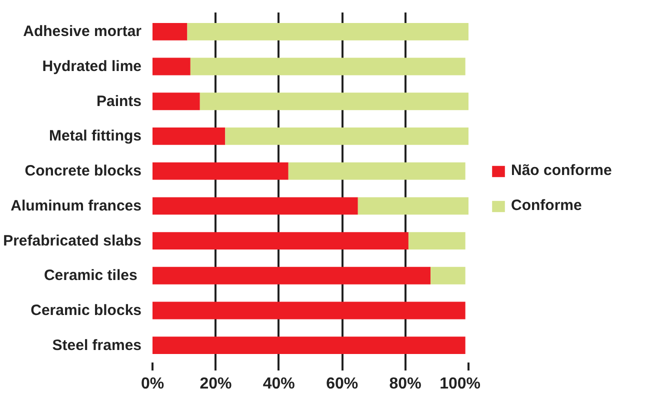 The width and height of the screenshot is (669, 401). What do you see at coordinates (91, 275) in the screenshot?
I see `y-tick-label: Ceramic tiles` at bounding box center [91, 275].